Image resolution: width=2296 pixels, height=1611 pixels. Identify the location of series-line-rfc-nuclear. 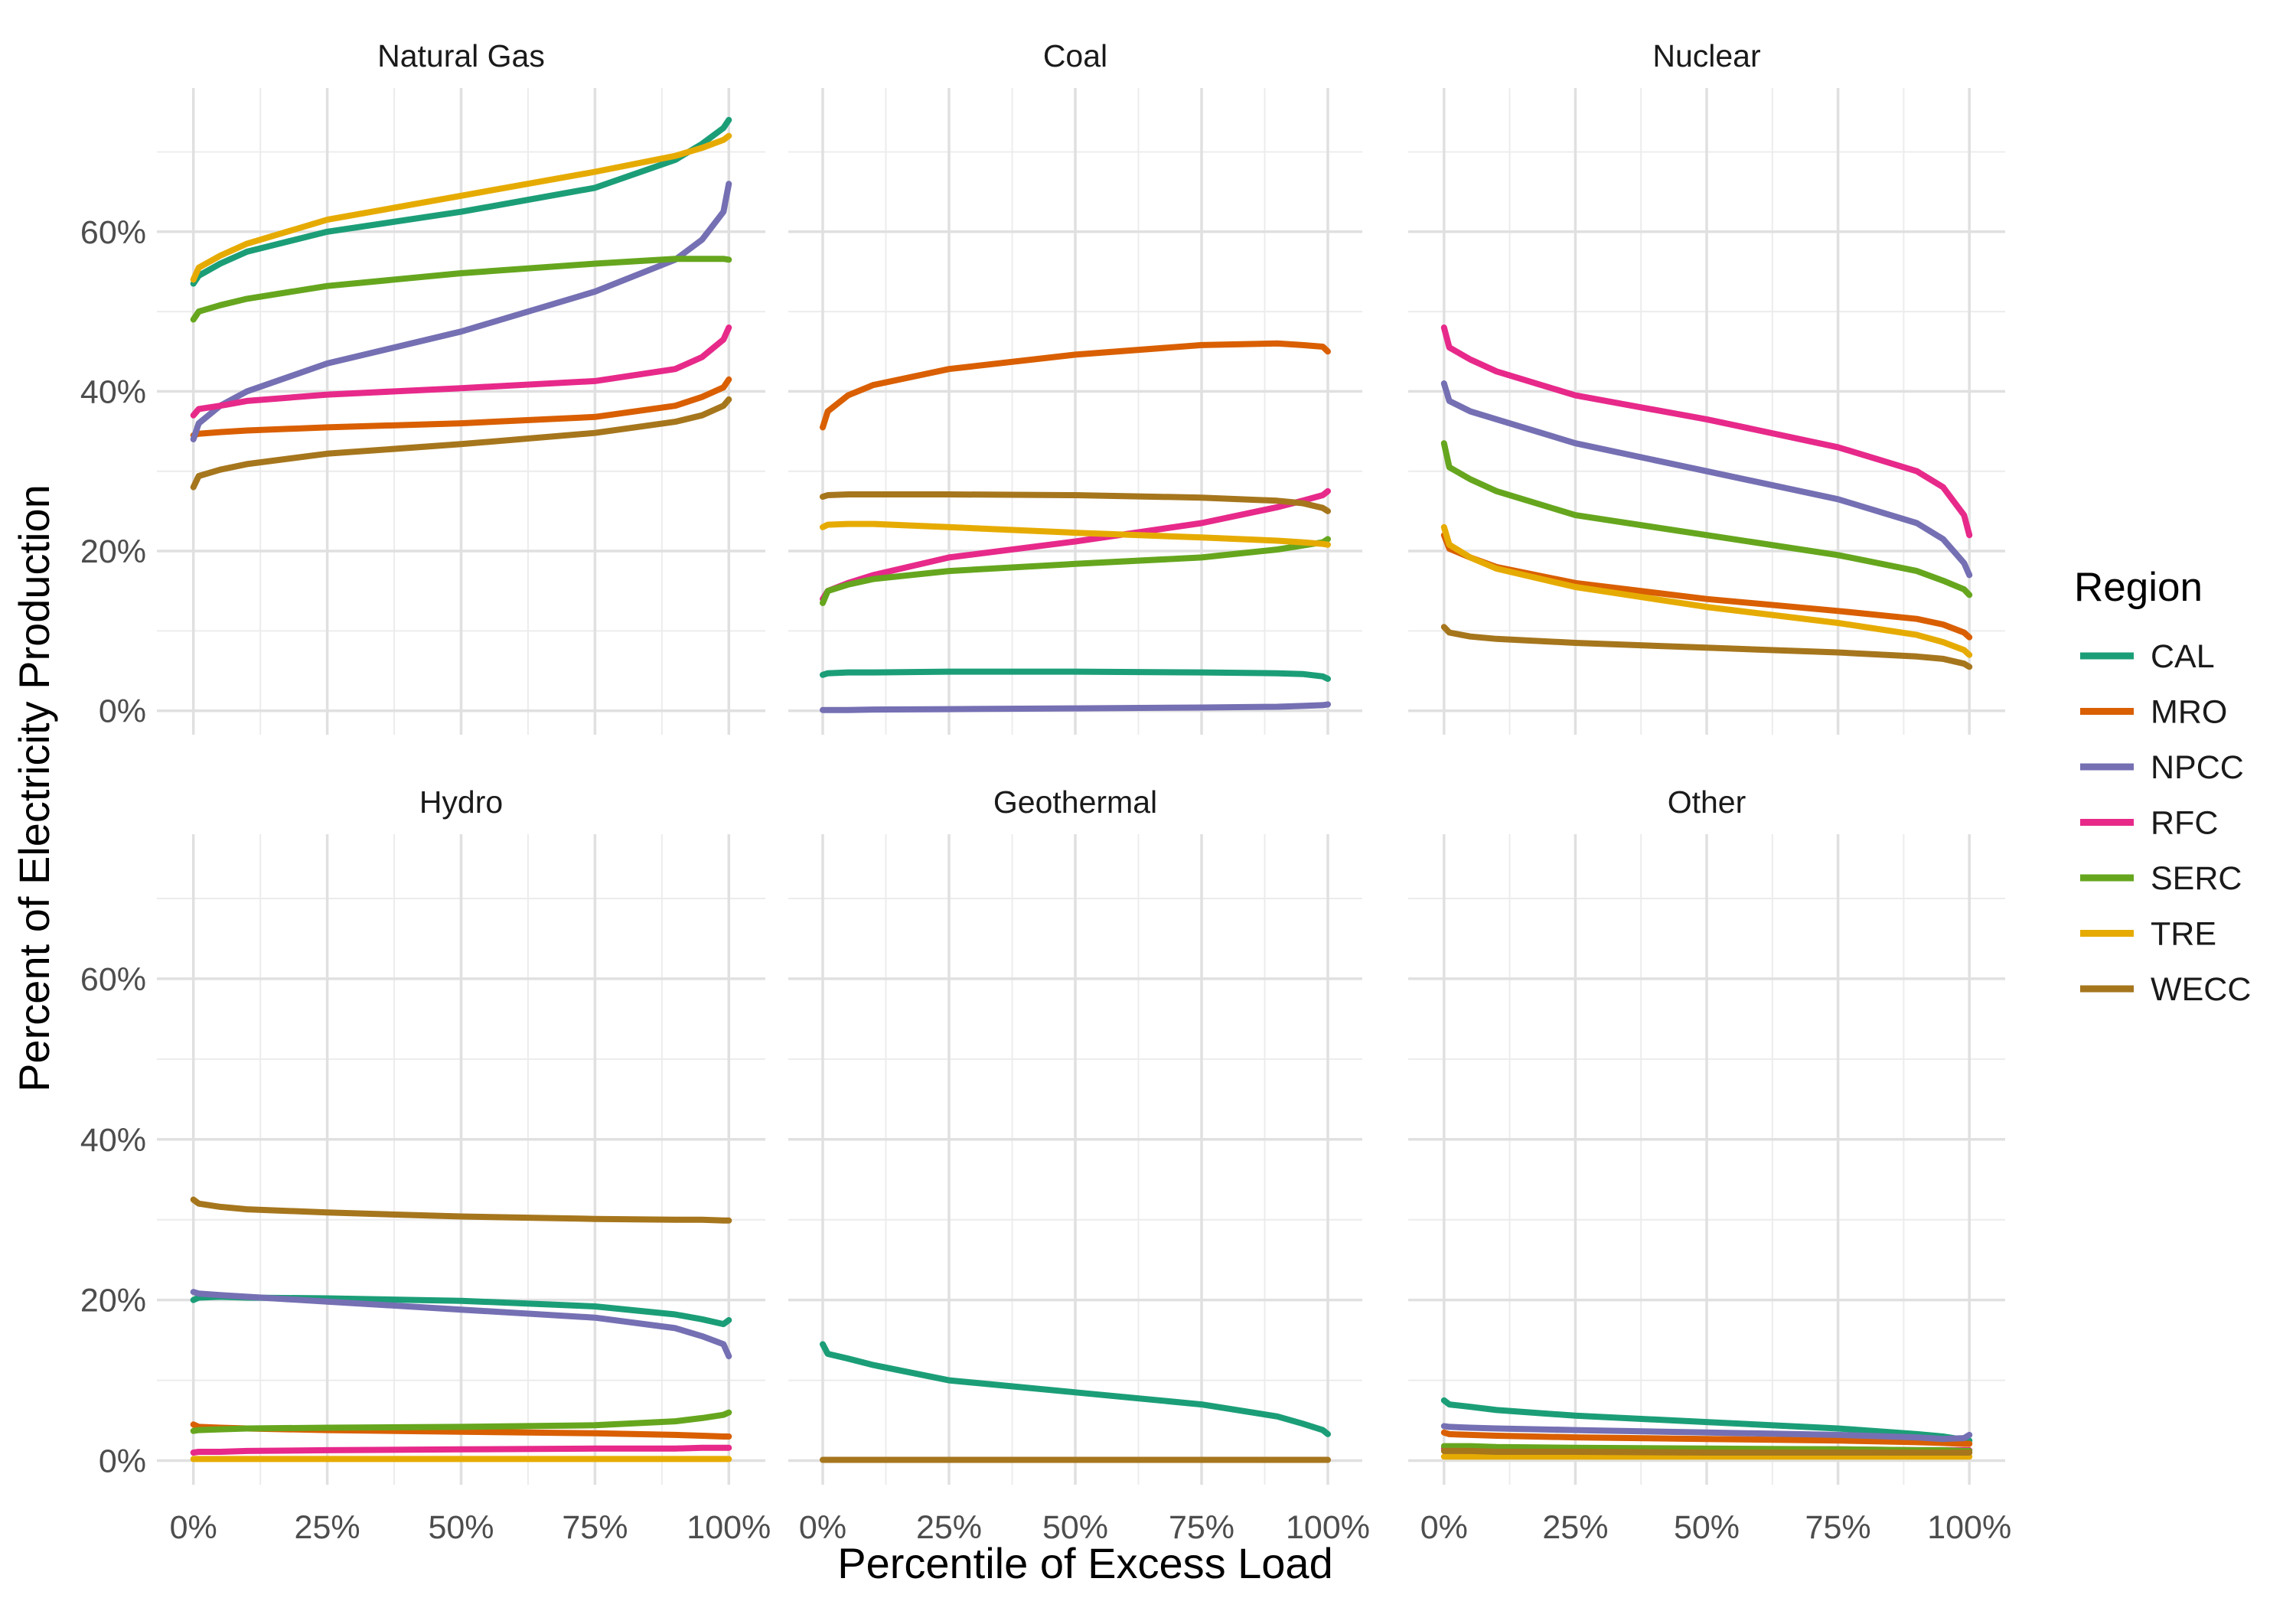
(1706, 431).